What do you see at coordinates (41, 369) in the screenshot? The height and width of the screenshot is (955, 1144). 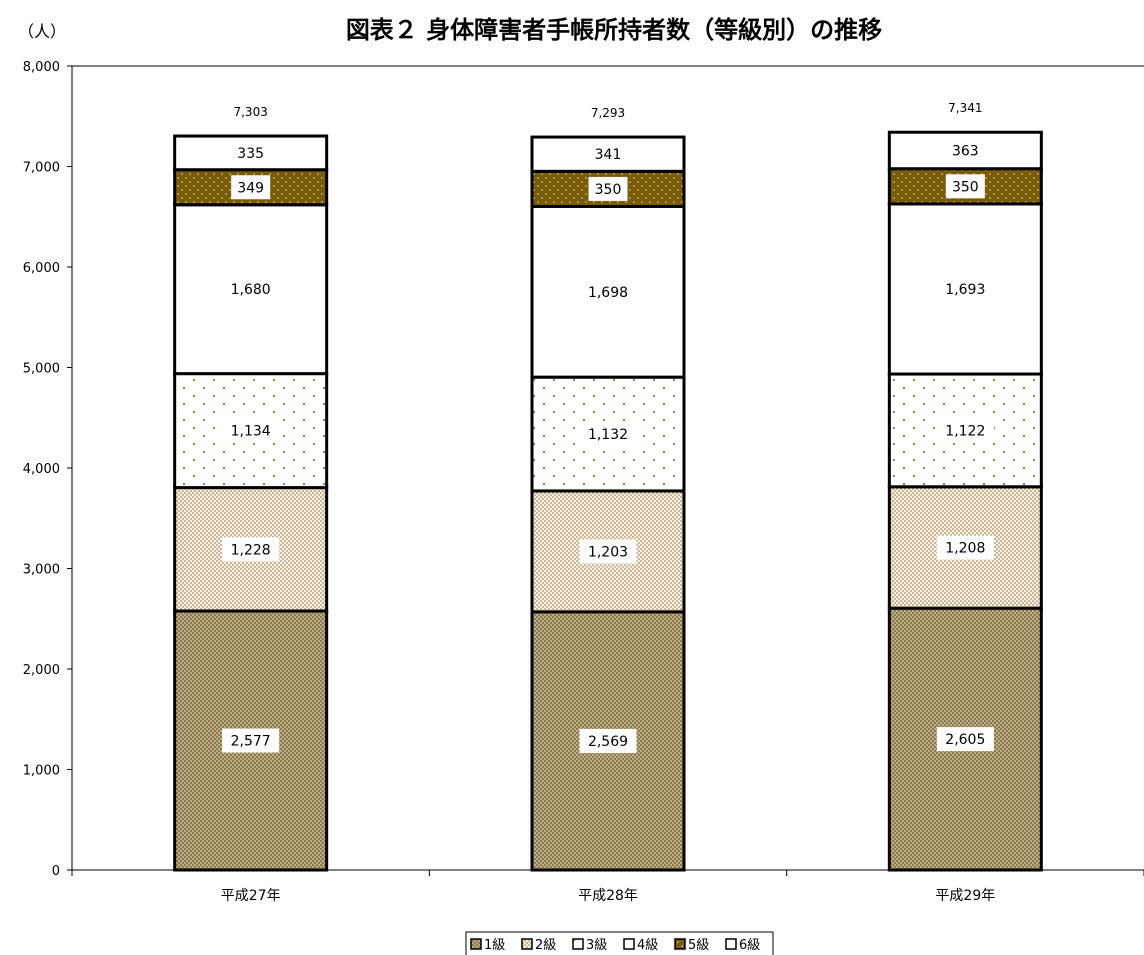 I see `y-tick-label: 5,000` at bounding box center [41, 369].